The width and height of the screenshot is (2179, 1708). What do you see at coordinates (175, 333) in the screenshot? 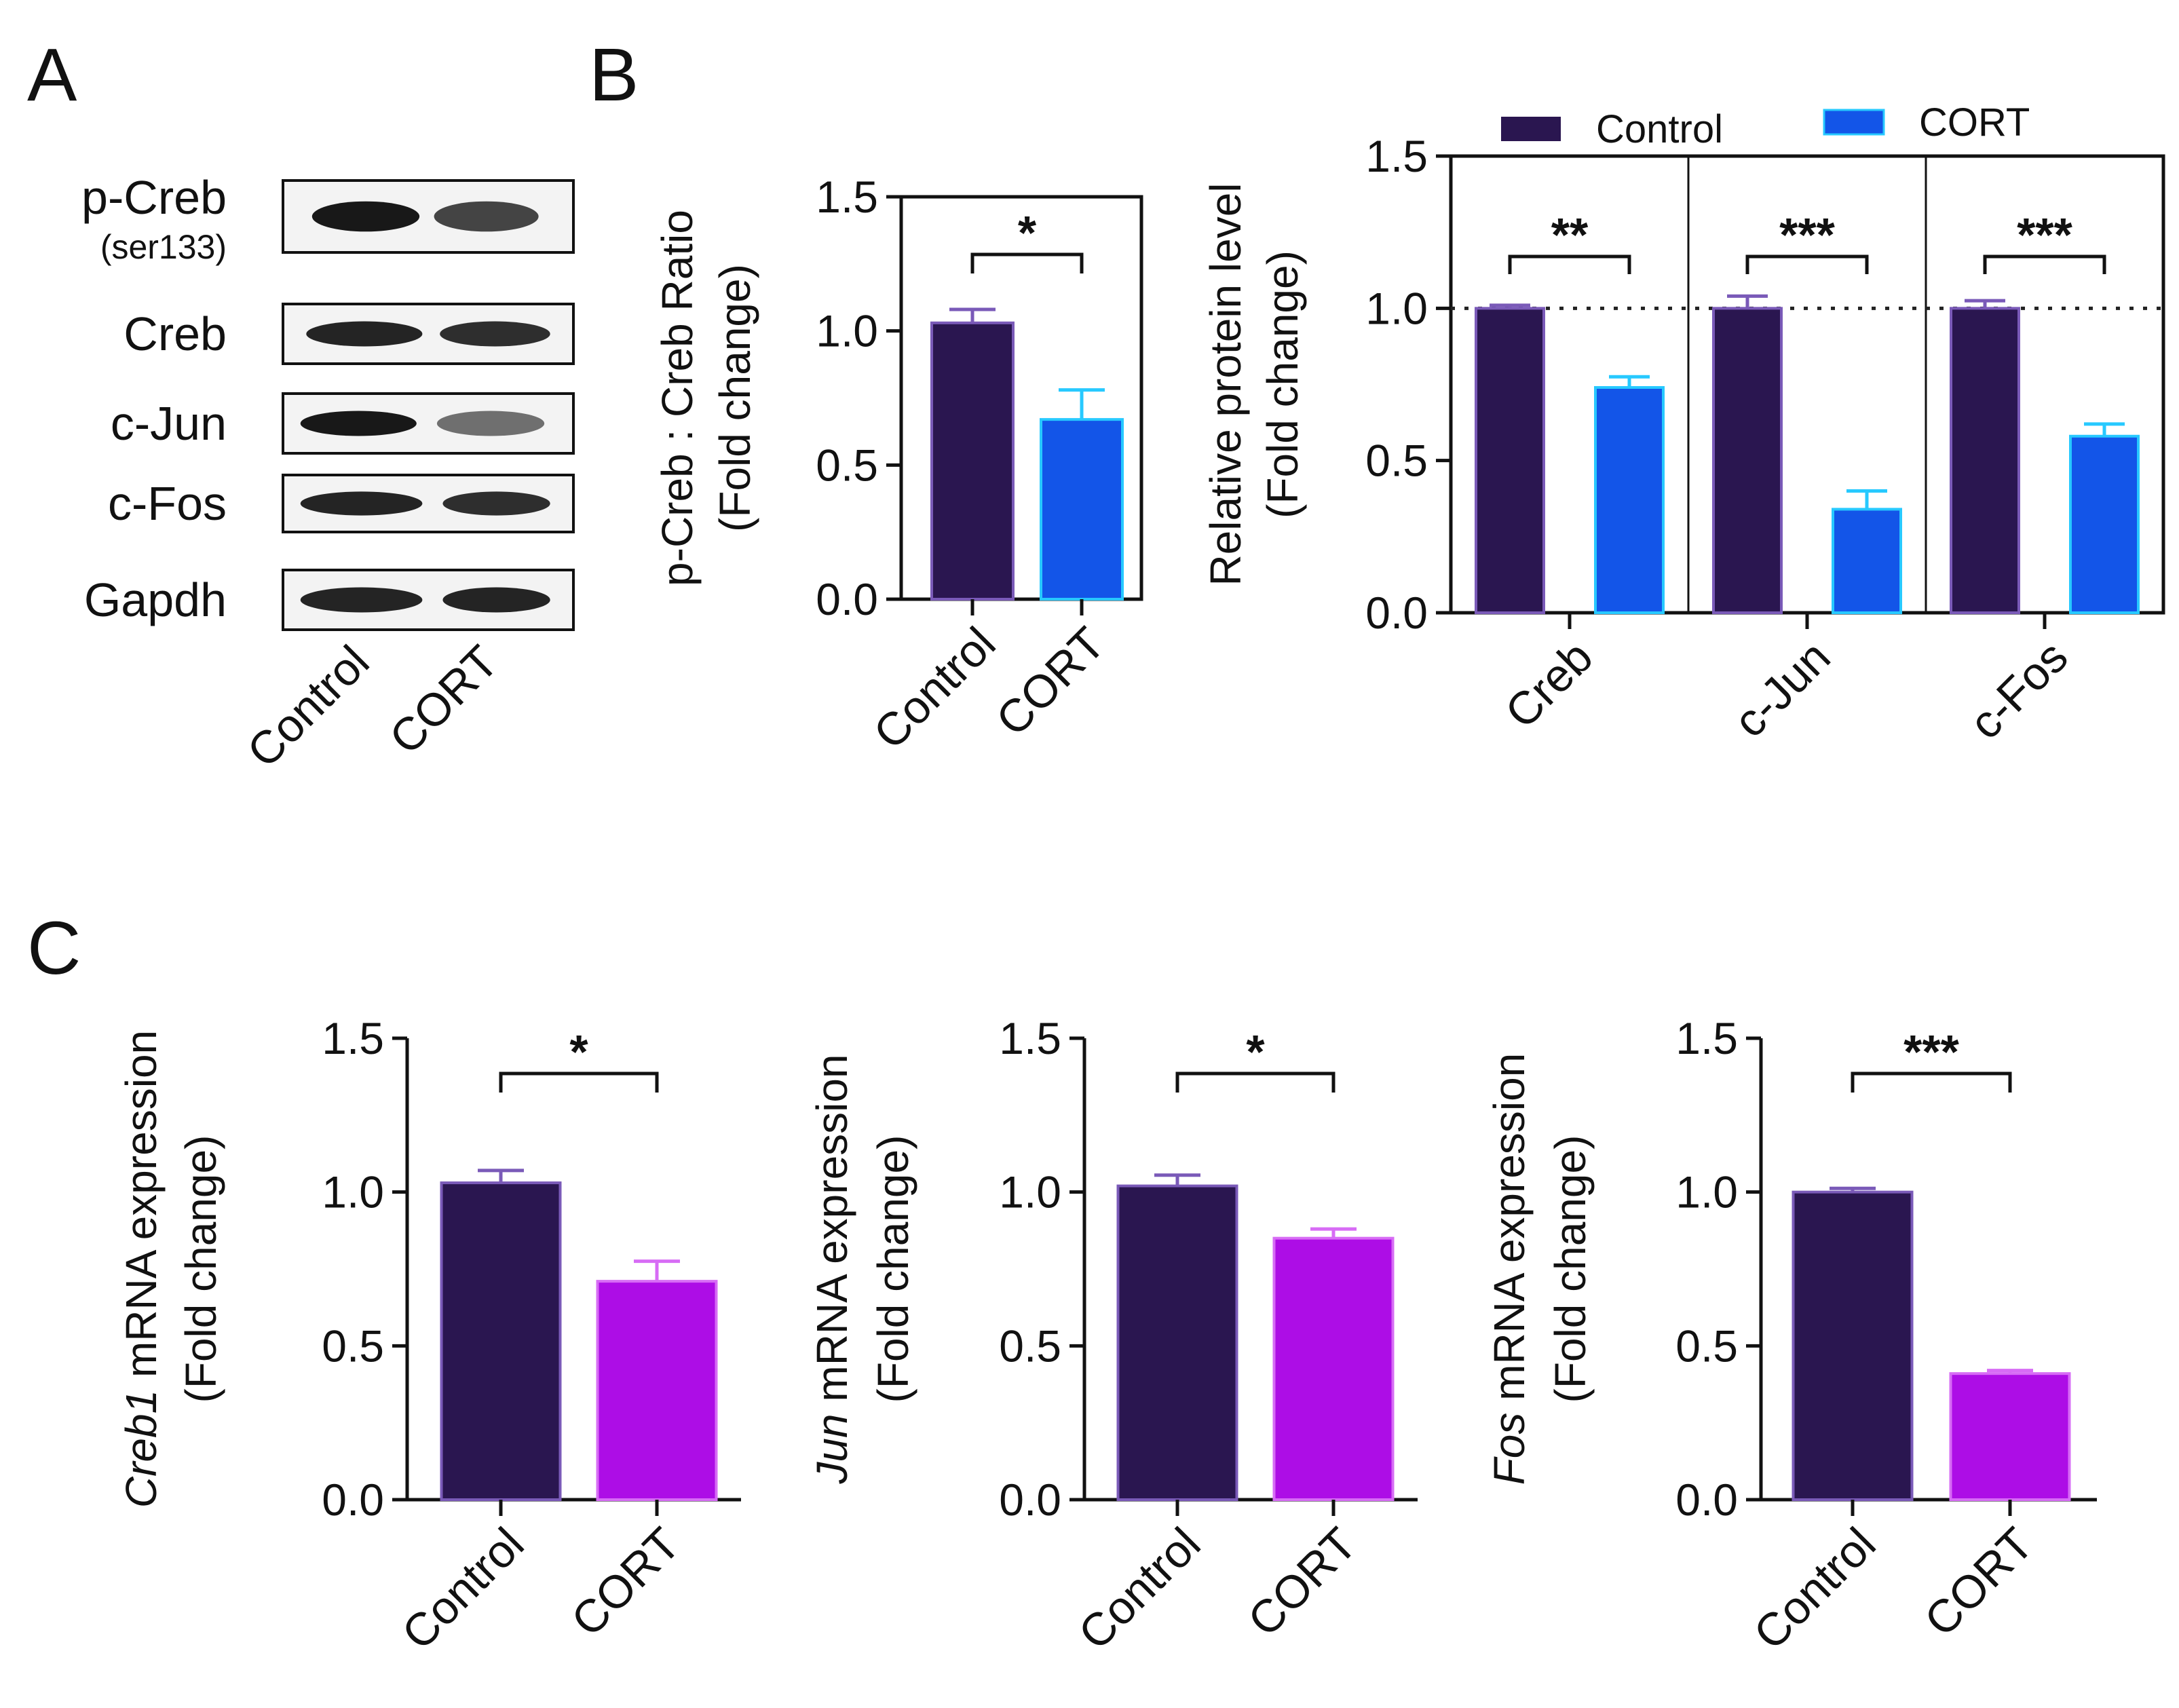
I see `blot-row-label: Creb` at bounding box center [175, 333].